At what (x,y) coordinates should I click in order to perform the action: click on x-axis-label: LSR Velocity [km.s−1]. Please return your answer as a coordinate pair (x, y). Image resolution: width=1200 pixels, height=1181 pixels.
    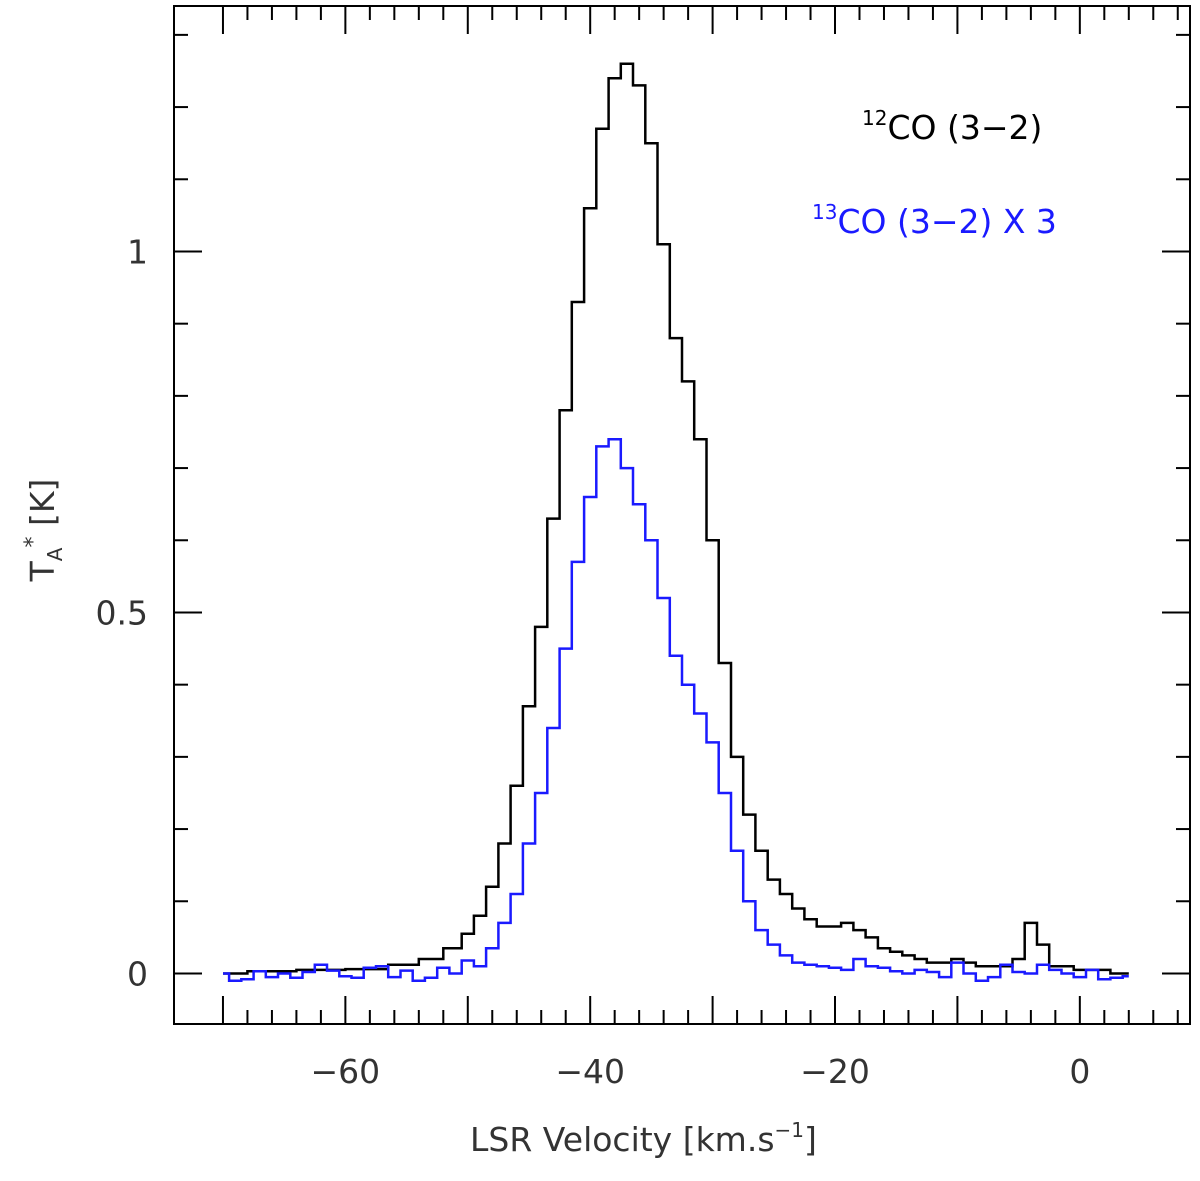
    Looking at the image, I should click on (643, 1138).